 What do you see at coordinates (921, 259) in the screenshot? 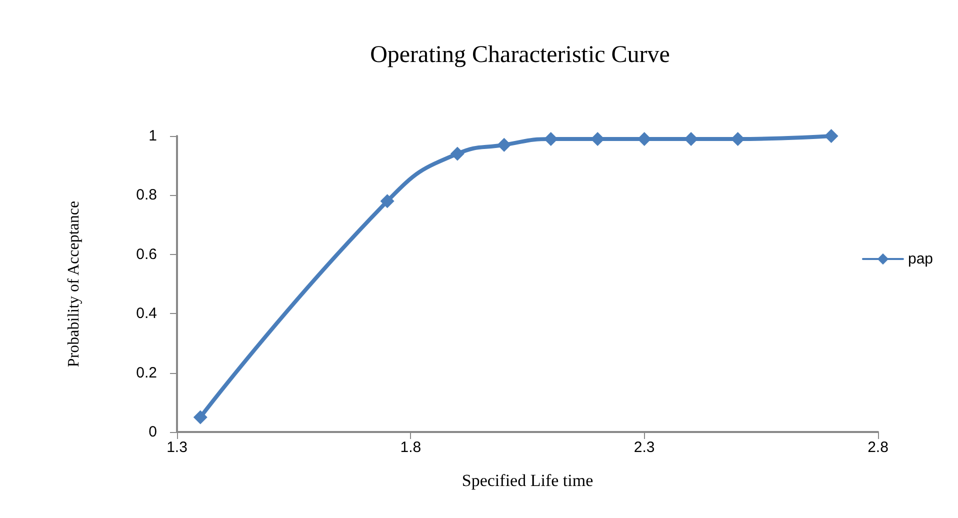
I see `legend-label: pap` at bounding box center [921, 259].